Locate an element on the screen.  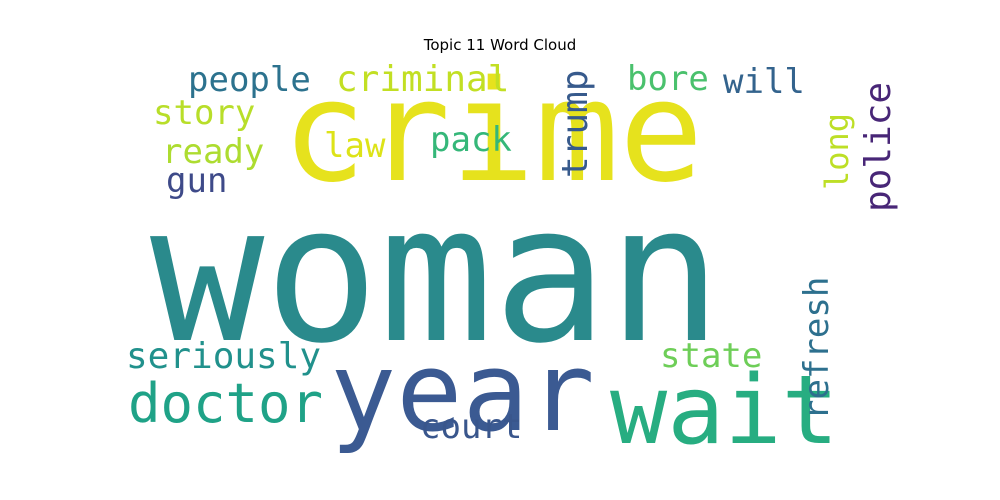
word-trump: trump is located at coordinates (575, 124).